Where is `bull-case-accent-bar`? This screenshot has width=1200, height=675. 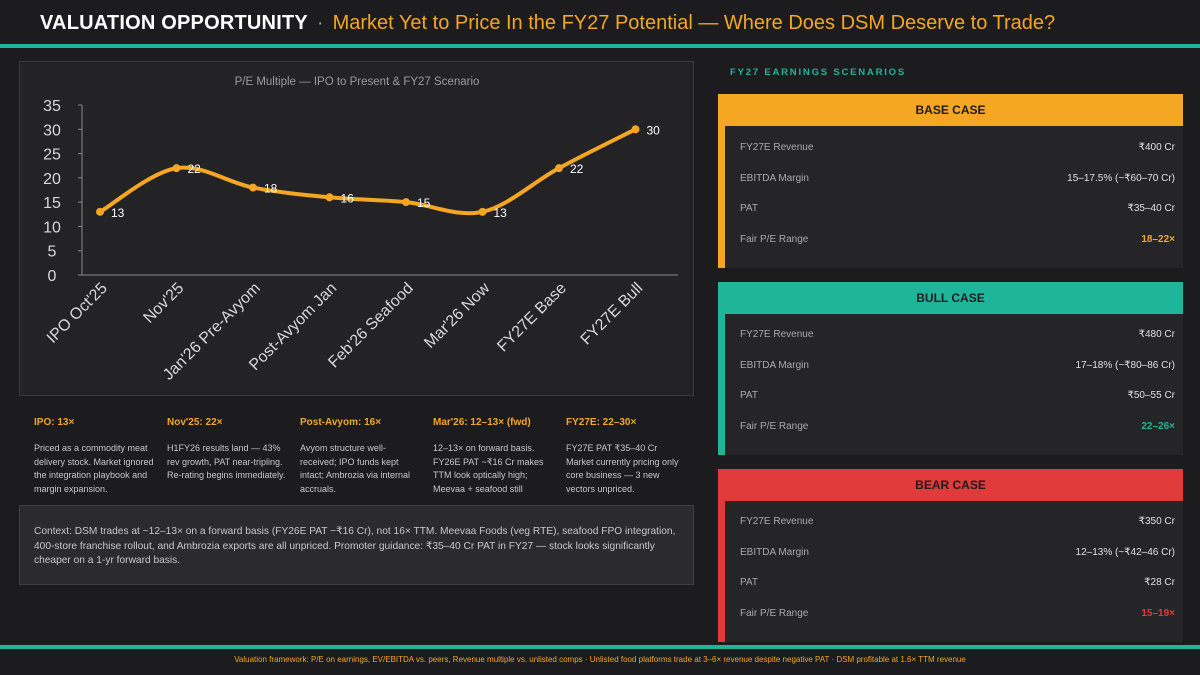 bull-case-accent-bar is located at coordinates (721, 368).